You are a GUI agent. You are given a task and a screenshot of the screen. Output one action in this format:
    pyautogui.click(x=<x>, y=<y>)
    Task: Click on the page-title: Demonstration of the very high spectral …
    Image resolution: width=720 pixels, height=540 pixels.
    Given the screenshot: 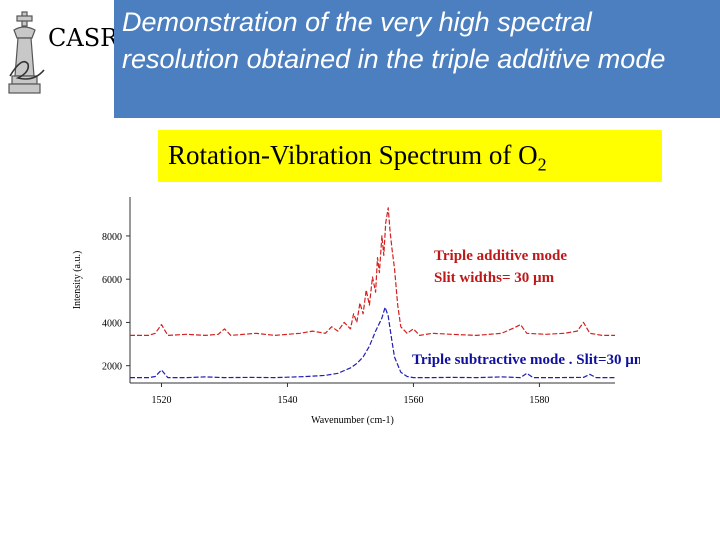 What is the action you would take?
    pyautogui.click(x=394, y=40)
    